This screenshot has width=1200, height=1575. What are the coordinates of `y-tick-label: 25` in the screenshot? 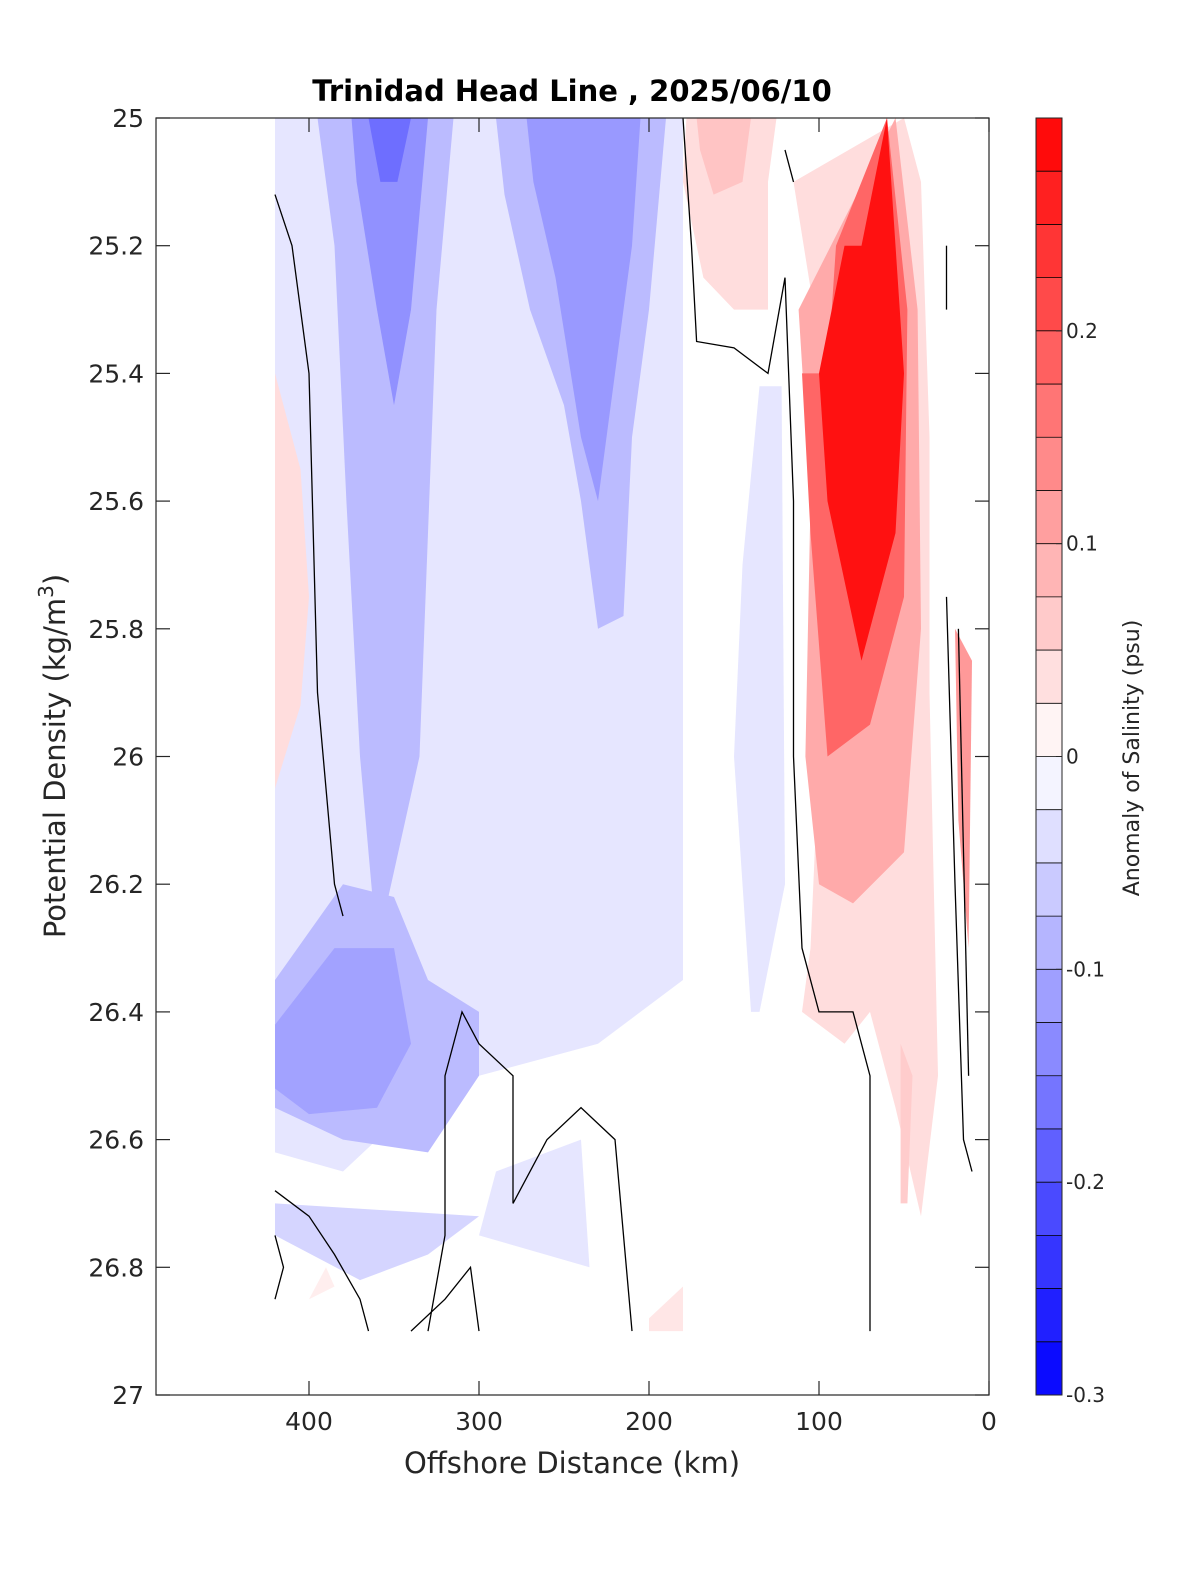 It's located at (128, 118).